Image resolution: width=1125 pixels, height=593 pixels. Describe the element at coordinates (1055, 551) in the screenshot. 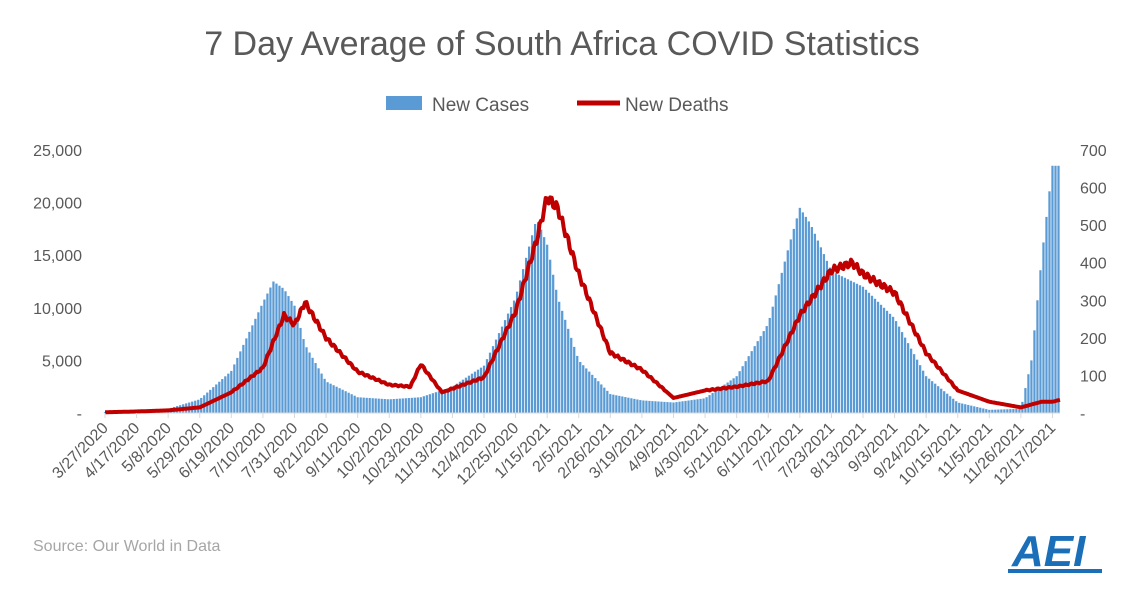

I see `aei-logo: AEI` at that location.